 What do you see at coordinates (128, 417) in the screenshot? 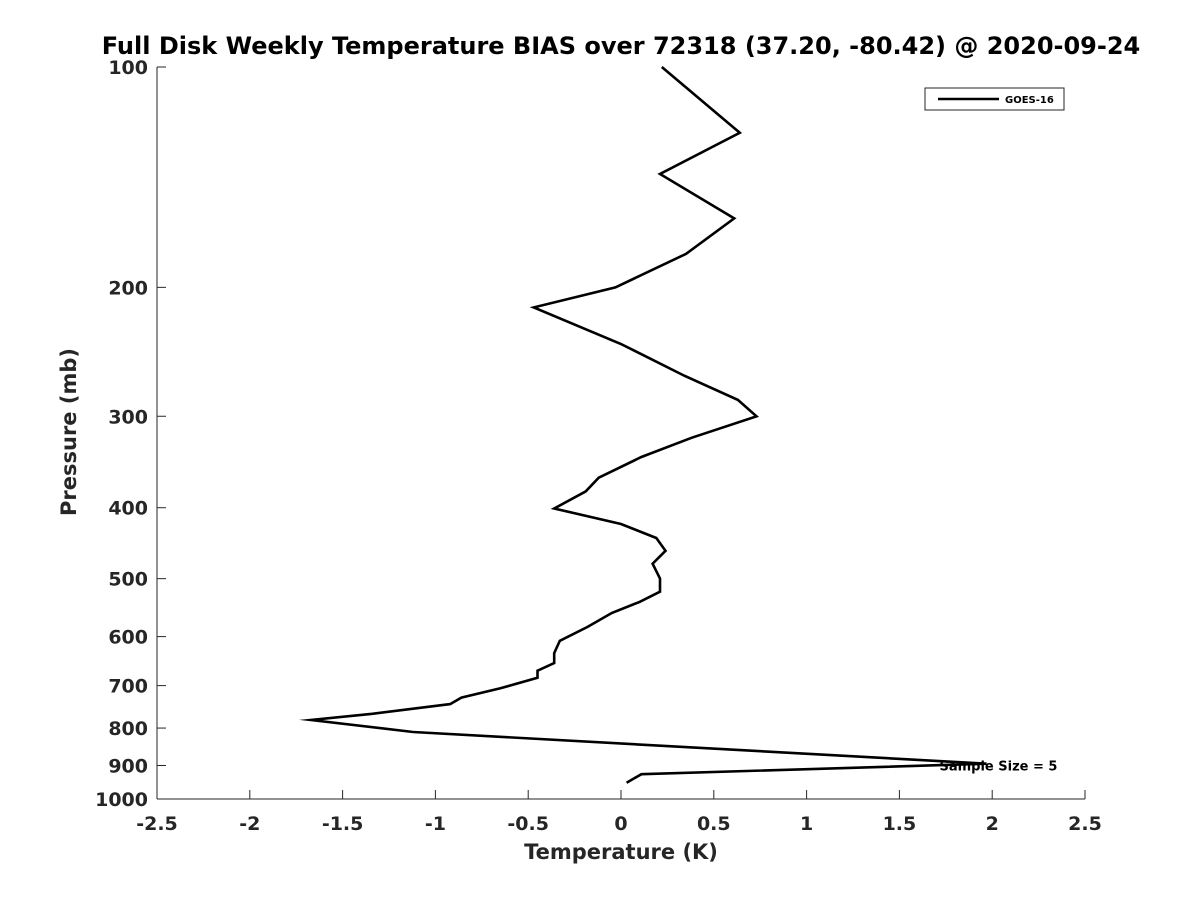
I see `y-tick-label: 300` at bounding box center [128, 417].